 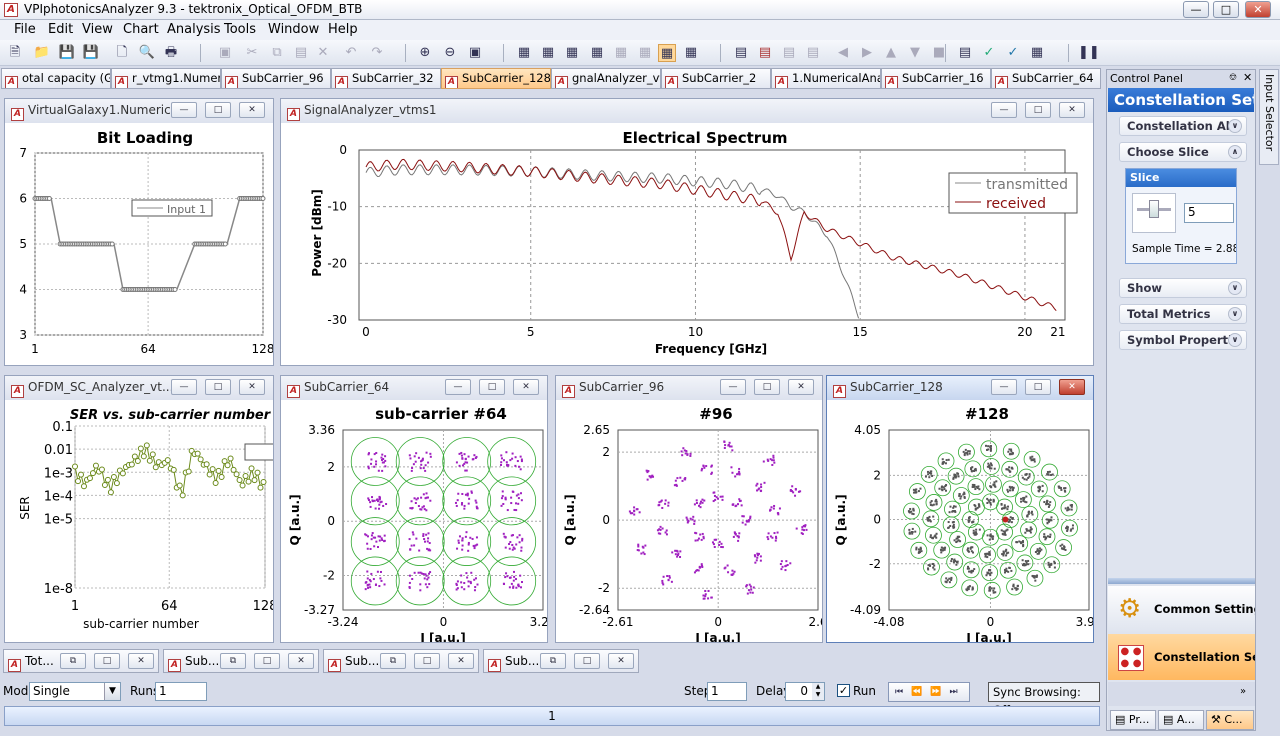 I want to click on layout-4-icon: ▦, so click(x=597, y=52).